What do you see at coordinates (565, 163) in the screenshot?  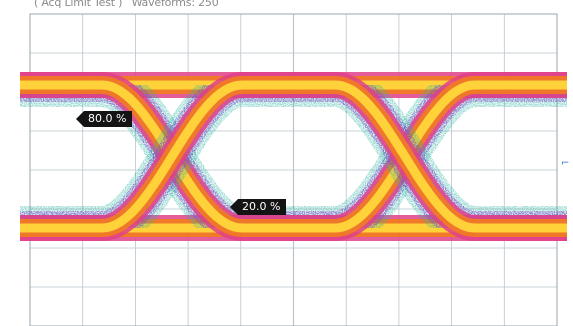 I see `trigger-level-icon: ⌐` at bounding box center [565, 163].